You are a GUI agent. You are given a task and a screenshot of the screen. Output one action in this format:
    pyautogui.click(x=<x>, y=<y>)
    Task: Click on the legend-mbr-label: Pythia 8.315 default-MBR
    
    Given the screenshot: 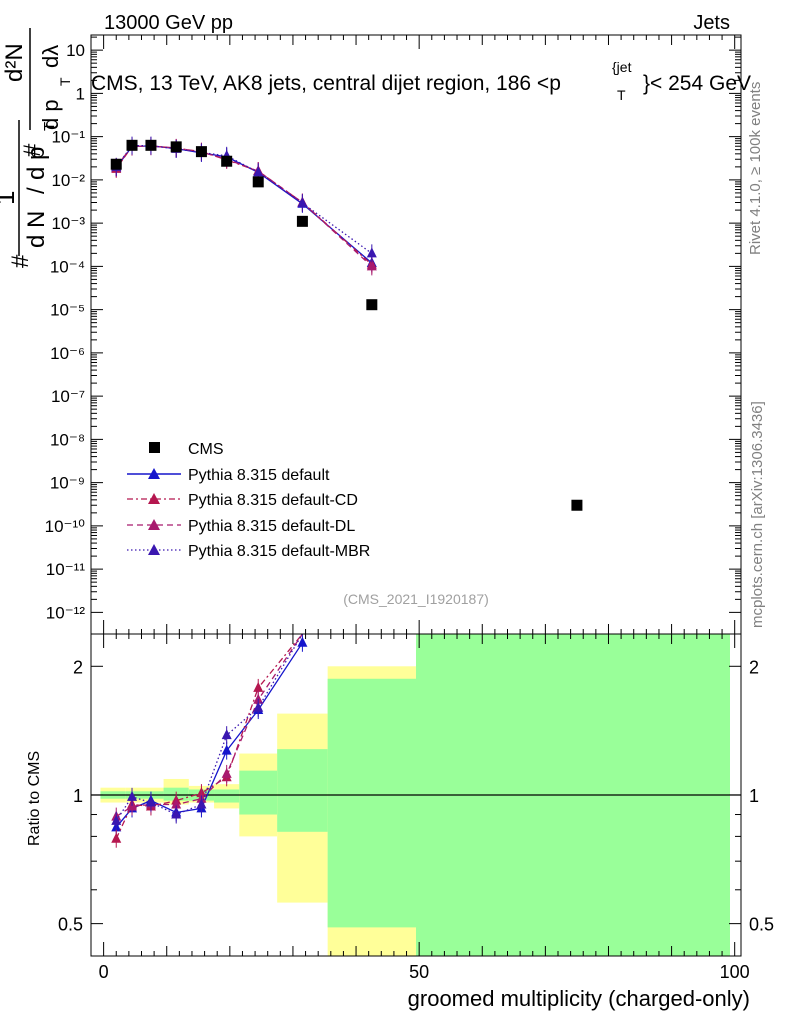 What is the action you would take?
    pyautogui.click(x=279, y=551)
    